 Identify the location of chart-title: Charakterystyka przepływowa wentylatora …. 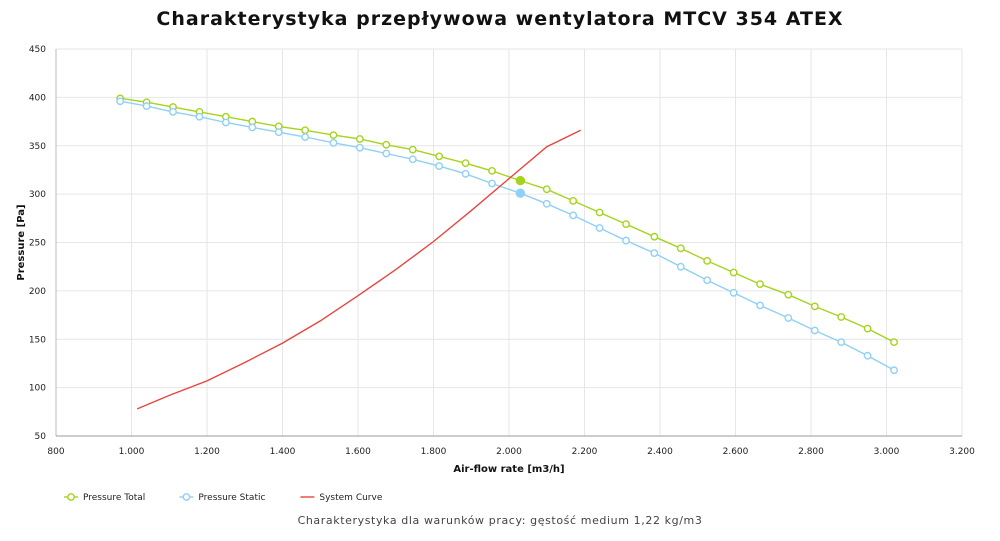
(500, 19).